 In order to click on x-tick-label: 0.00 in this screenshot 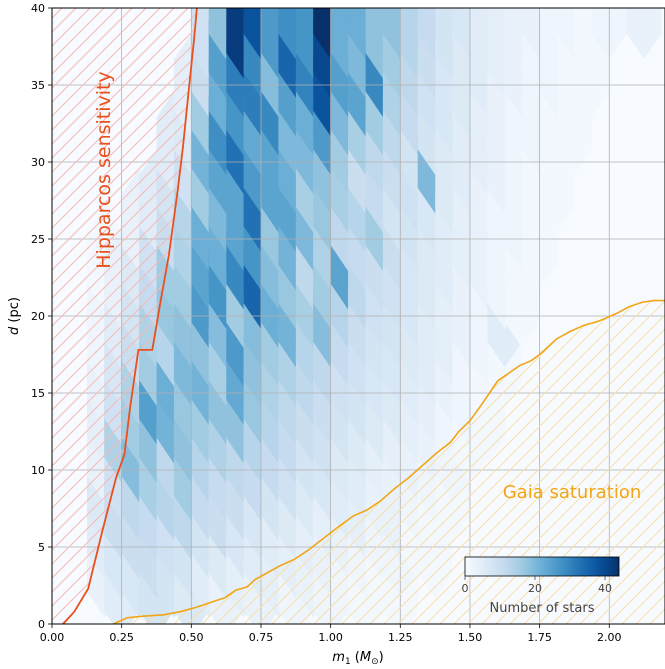, I will do `click(52, 637)`.